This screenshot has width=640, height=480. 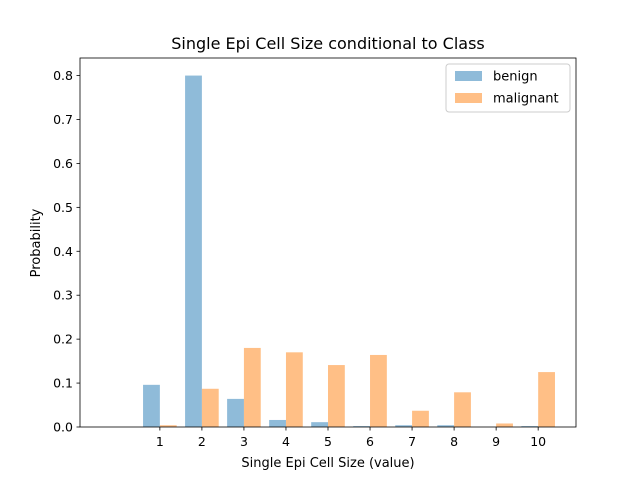 I want to click on y-tick-label: 0.7, so click(x=63, y=119).